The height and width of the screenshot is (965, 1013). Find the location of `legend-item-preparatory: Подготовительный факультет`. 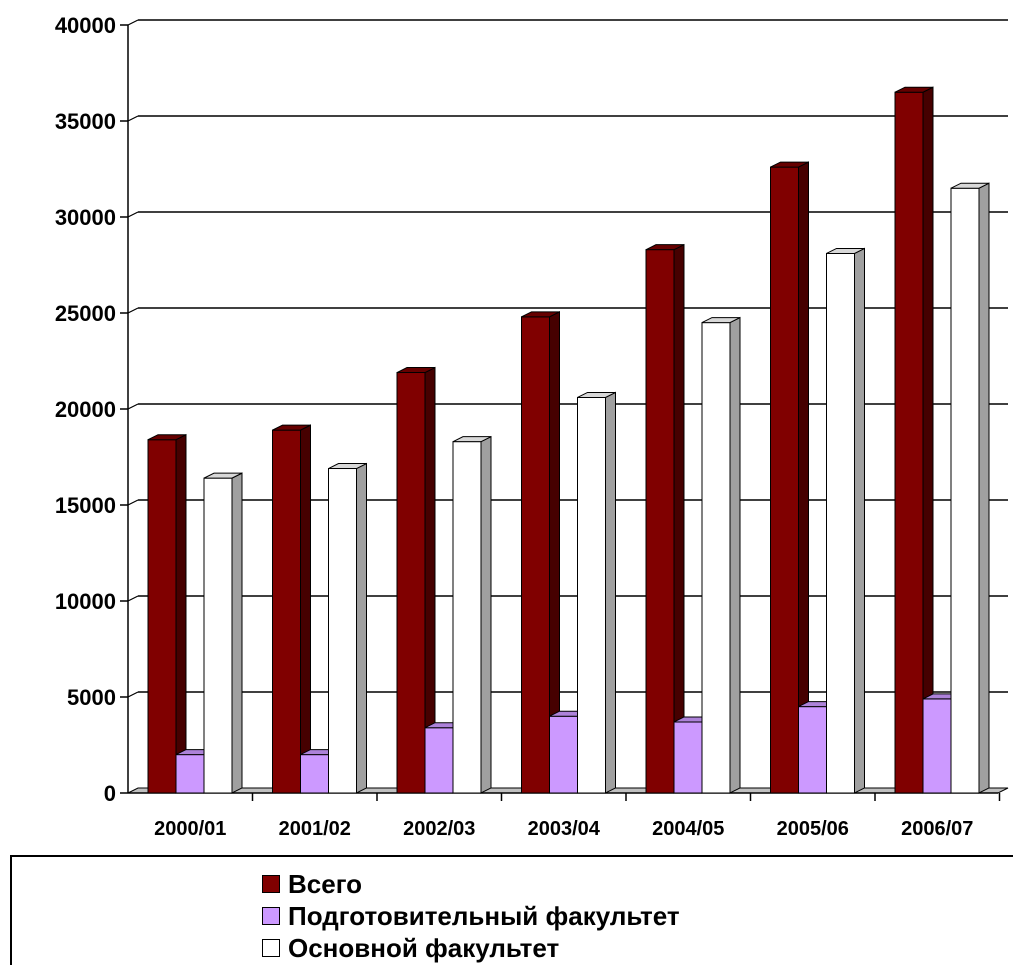

legend-item-preparatory: Подготовительный факультет is located at coordinates (471, 916).